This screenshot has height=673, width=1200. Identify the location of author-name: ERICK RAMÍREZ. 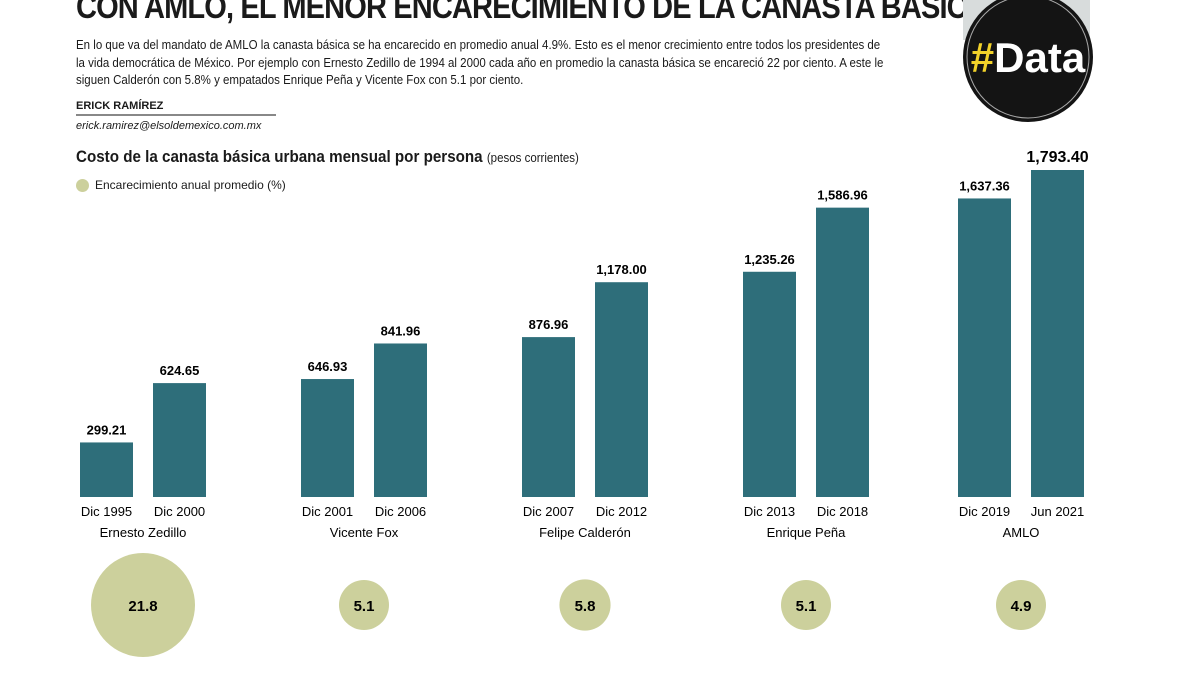
(176, 108).